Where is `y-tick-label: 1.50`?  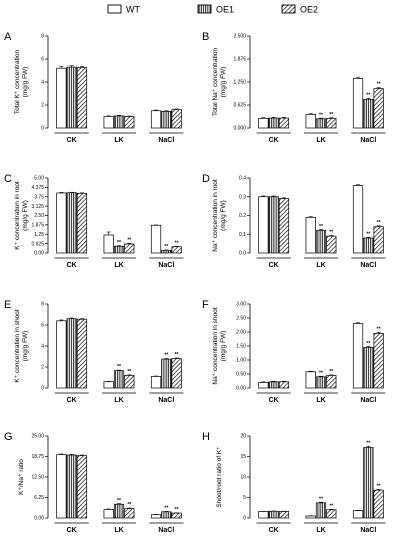
y-tick-label: 1.50 is located at coordinates (241, 347).